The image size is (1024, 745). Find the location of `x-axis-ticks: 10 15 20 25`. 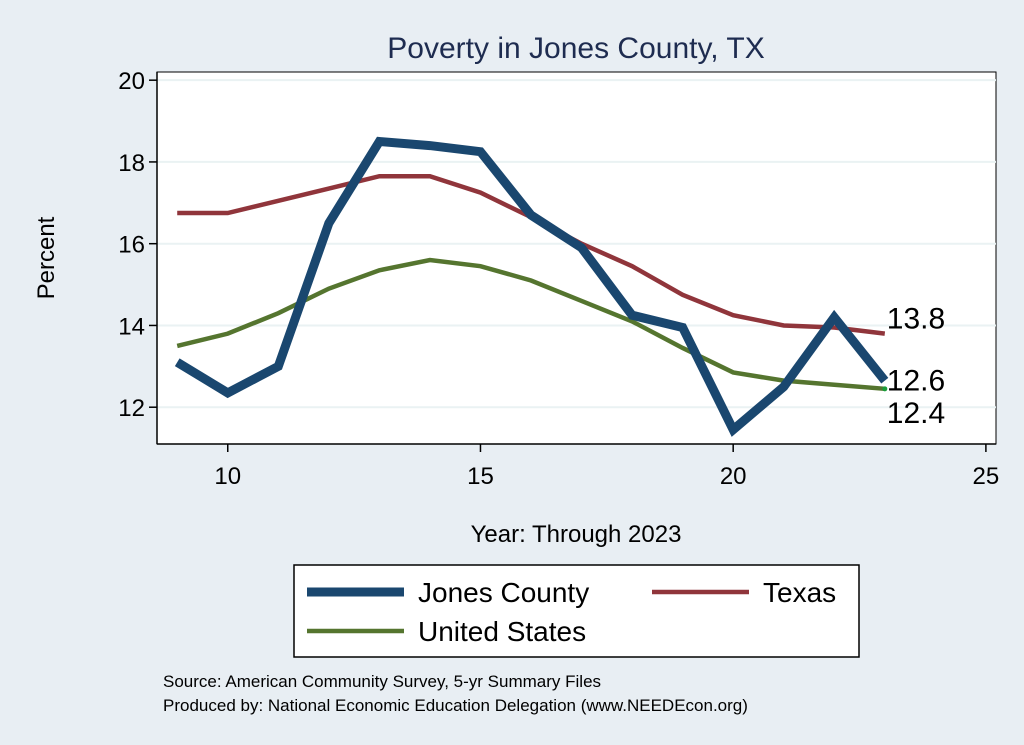

x-axis-ticks: 10 15 20 25 is located at coordinates (606, 467).